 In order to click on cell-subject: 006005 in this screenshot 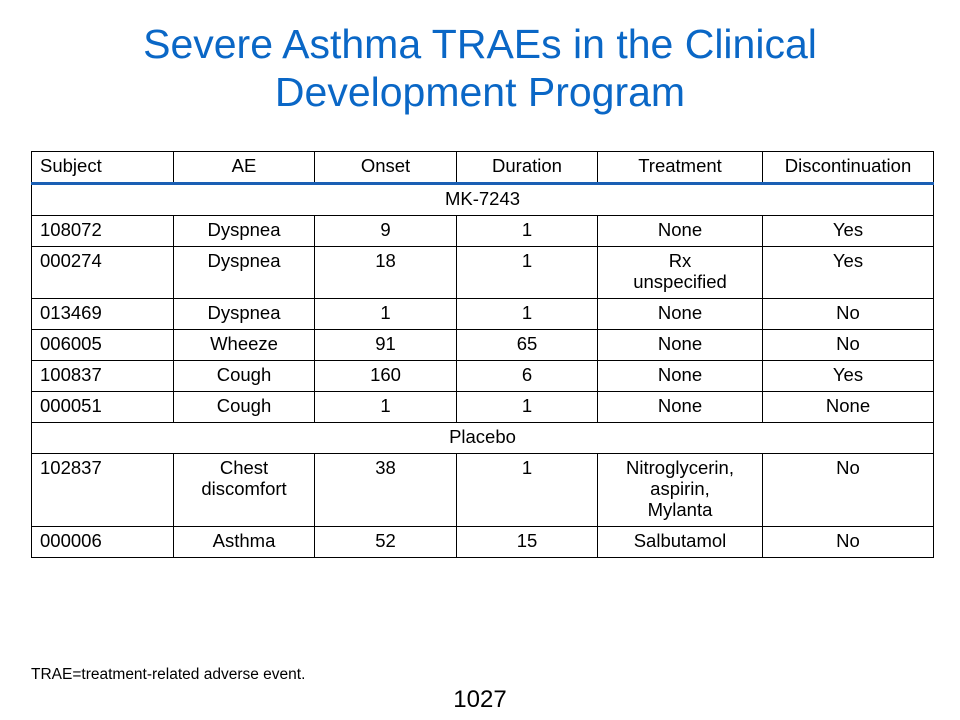, I will do `click(102, 345)`.